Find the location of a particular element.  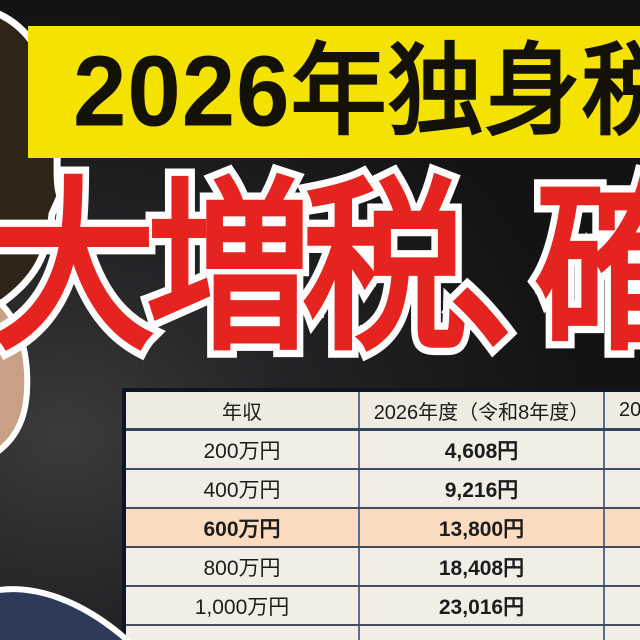

person-face is located at coordinates (15, 376).